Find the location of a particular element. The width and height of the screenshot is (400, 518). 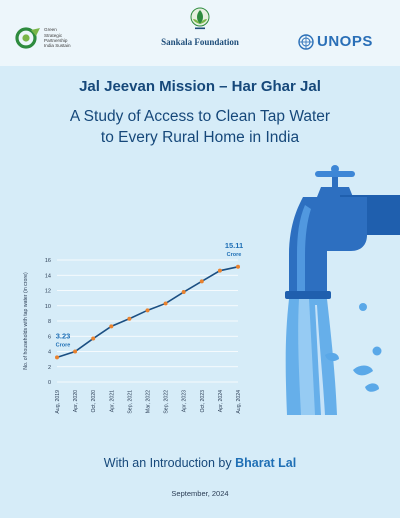

y-tick-label: 6 is located at coordinates (49, 337).